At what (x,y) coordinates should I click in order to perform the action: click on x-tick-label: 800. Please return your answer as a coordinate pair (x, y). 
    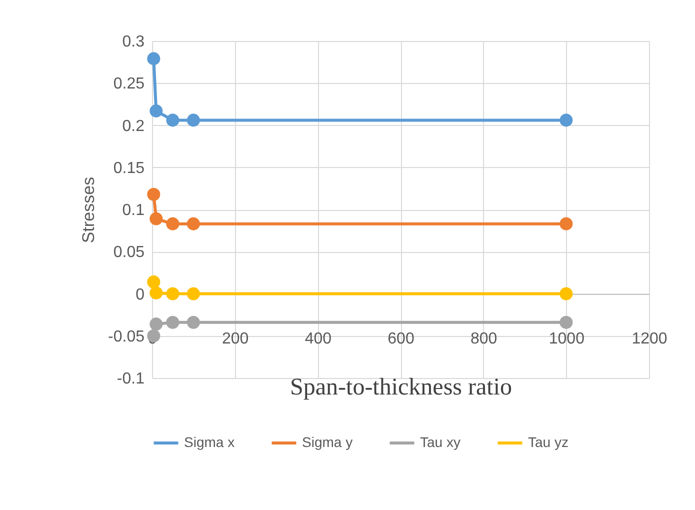
    Looking at the image, I should click on (484, 339).